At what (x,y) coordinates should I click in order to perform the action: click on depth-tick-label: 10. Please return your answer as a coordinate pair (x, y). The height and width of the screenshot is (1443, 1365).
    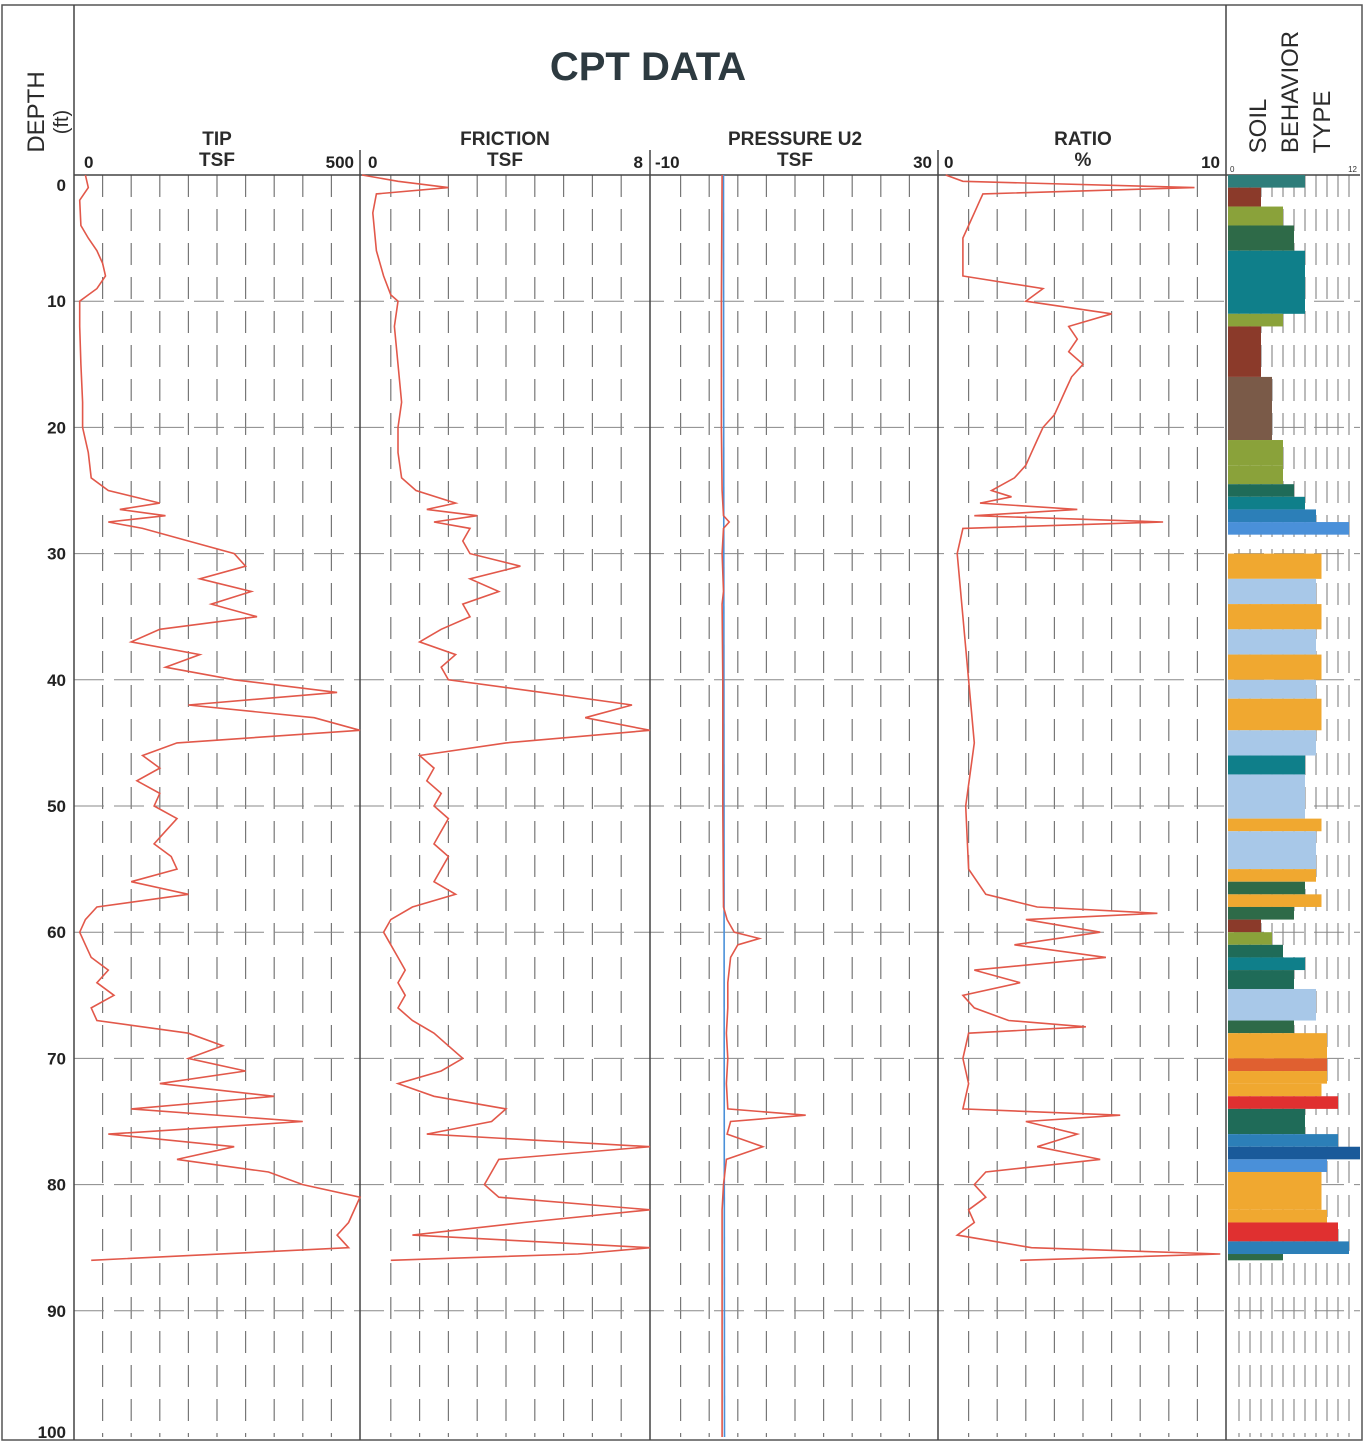
    Looking at the image, I should click on (56, 301).